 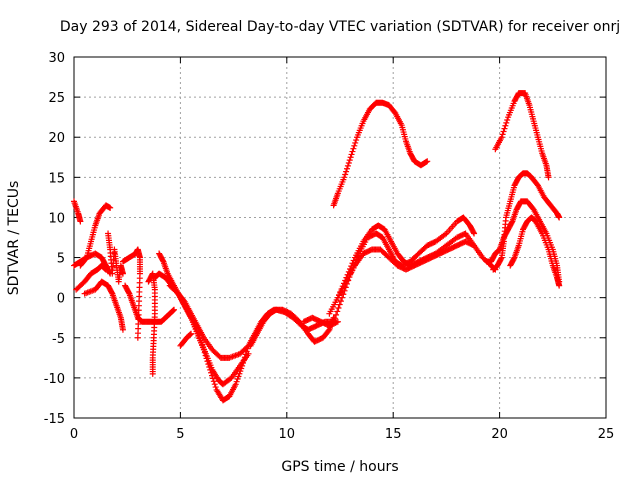 What do you see at coordinates (606, 434) in the screenshot?
I see `x-tick-label: 25` at bounding box center [606, 434].